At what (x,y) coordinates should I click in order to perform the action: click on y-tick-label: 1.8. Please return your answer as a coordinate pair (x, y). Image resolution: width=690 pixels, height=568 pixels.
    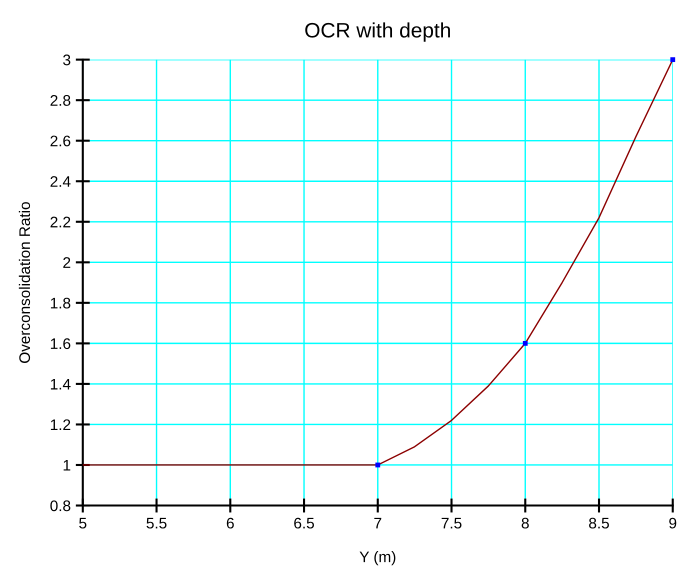
    Looking at the image, I should click on (60, 303).